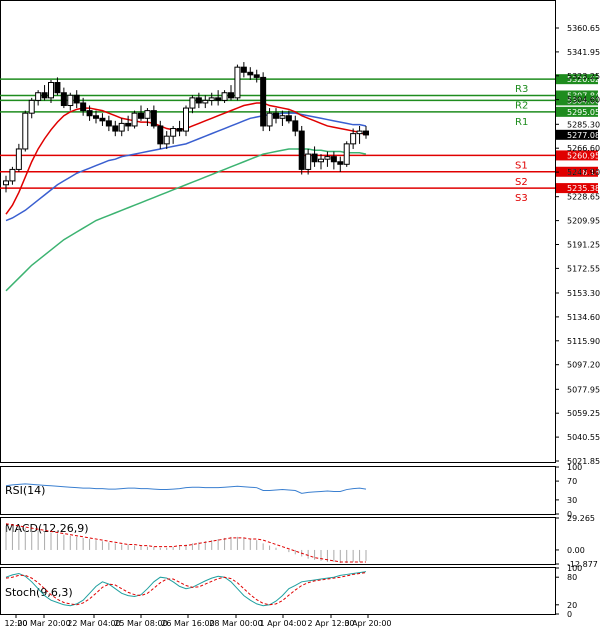 The width and height of the screenshot is (600, 629). I want to click on level-label: R3, so click(521, 89).